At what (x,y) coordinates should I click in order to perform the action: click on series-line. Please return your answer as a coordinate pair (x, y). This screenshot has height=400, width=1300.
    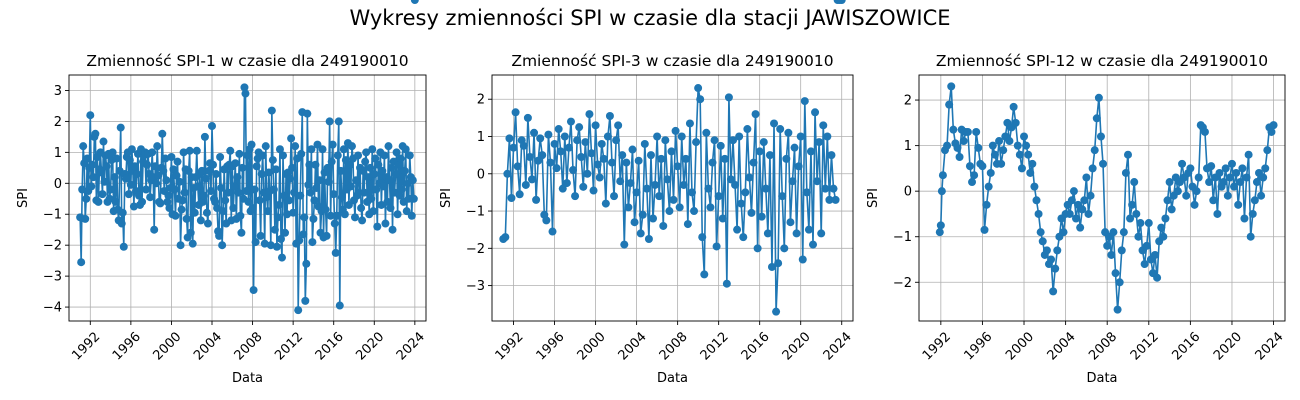
    Looking at the image, I should click on (1107, 198).